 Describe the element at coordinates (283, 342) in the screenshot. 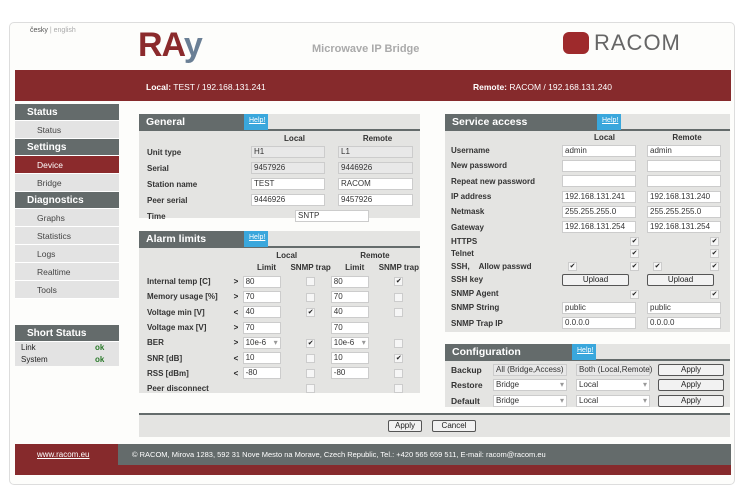

I see `alarm-row: BER >10e-6 ✔ 10e-6` at that location.